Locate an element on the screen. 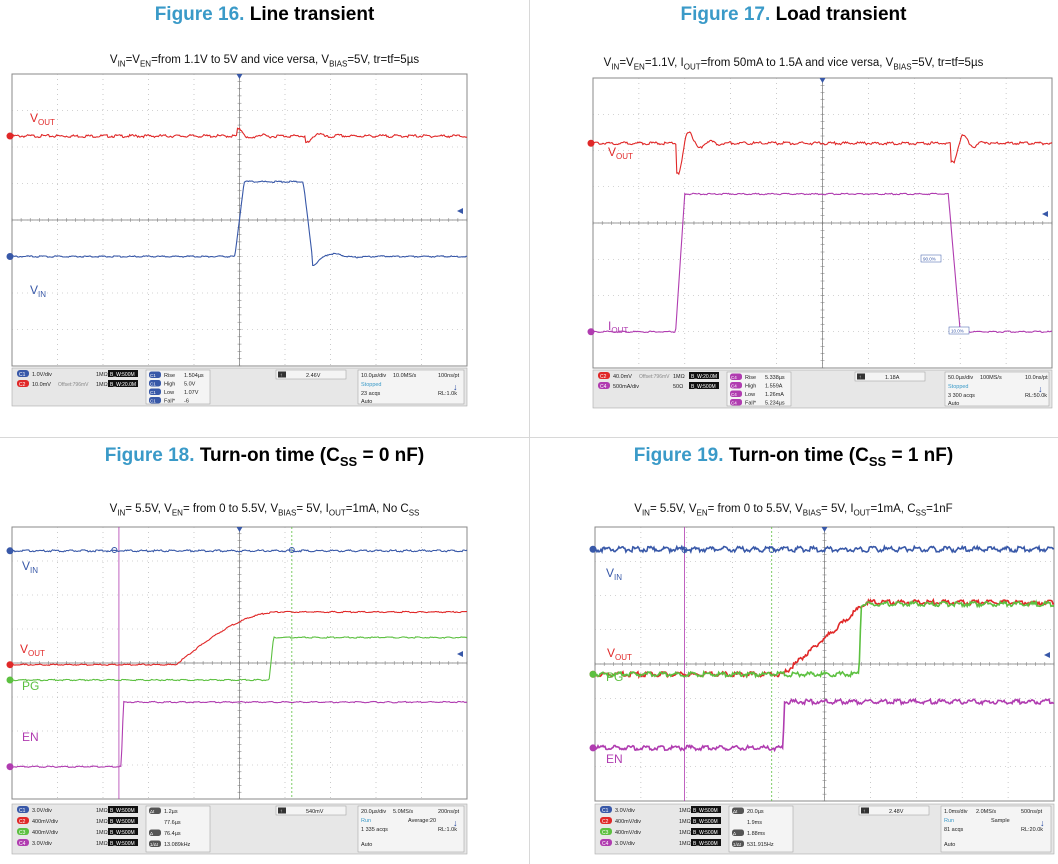 The width and height of the screenshot is (1058, 864). measurement-value: 1.504µs is located at coordinates (194, 376).